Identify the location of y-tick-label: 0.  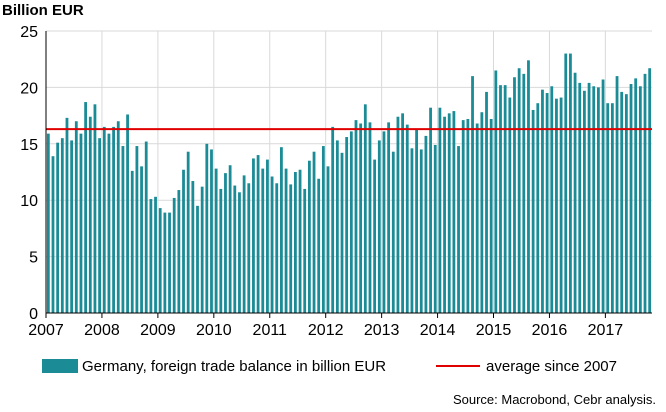
(33, 314).